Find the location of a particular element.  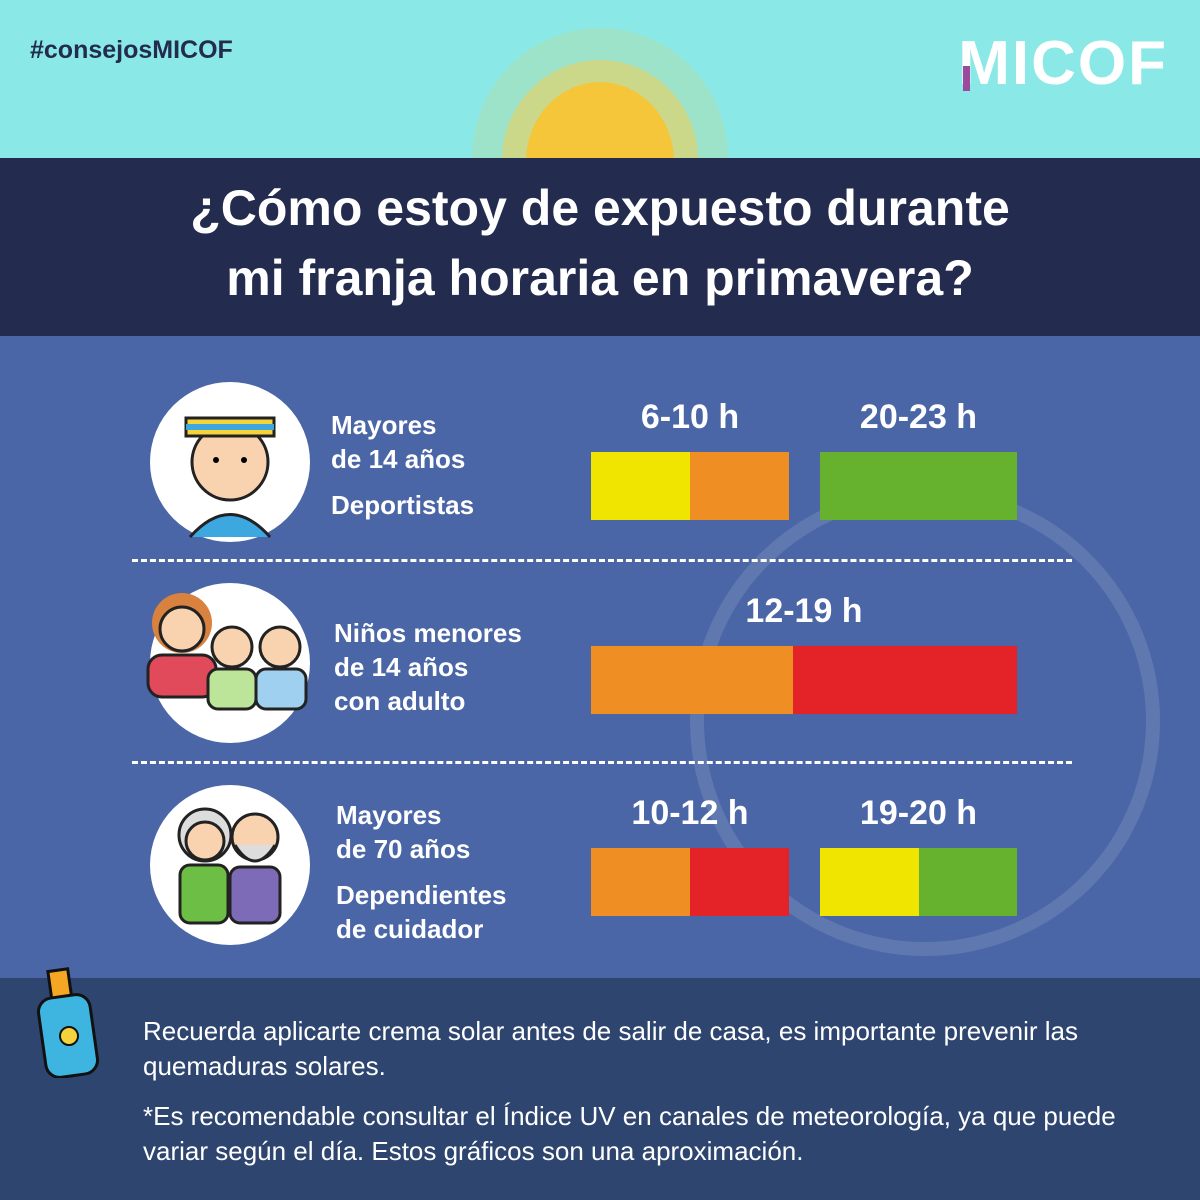

time-slot-label: 6-10 h is located at coordinates (690, 417).